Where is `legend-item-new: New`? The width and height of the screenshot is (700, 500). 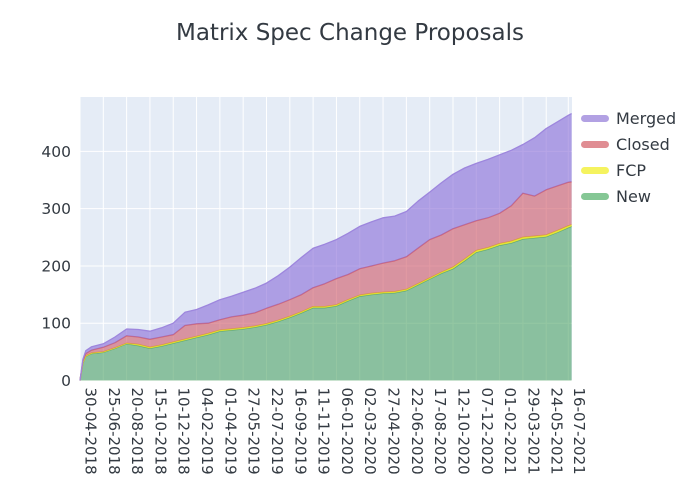
legend-item-new: New is located at coordinates (628, 196).